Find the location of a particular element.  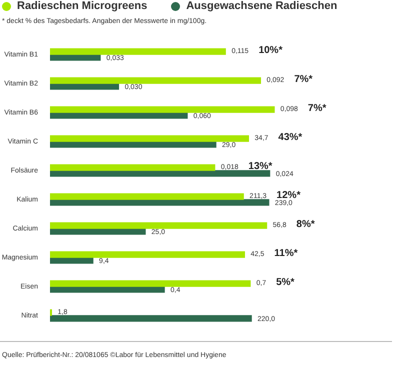

text: 11%* is located at coordinates (286, 253).